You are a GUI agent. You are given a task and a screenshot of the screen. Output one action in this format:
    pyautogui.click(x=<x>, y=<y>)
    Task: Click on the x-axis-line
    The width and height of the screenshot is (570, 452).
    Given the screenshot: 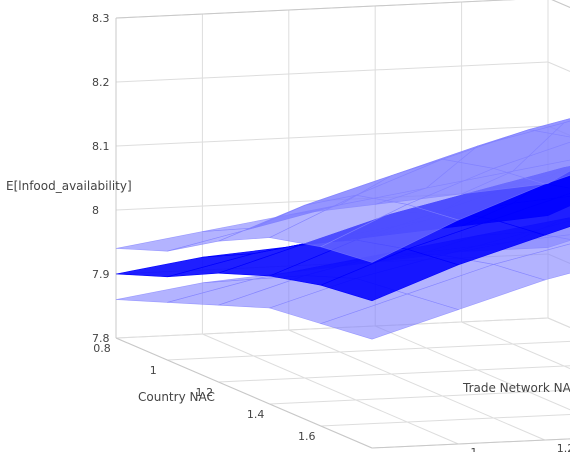 What is the action you would take?
    pyautogui.click(x=244, y=393)
    